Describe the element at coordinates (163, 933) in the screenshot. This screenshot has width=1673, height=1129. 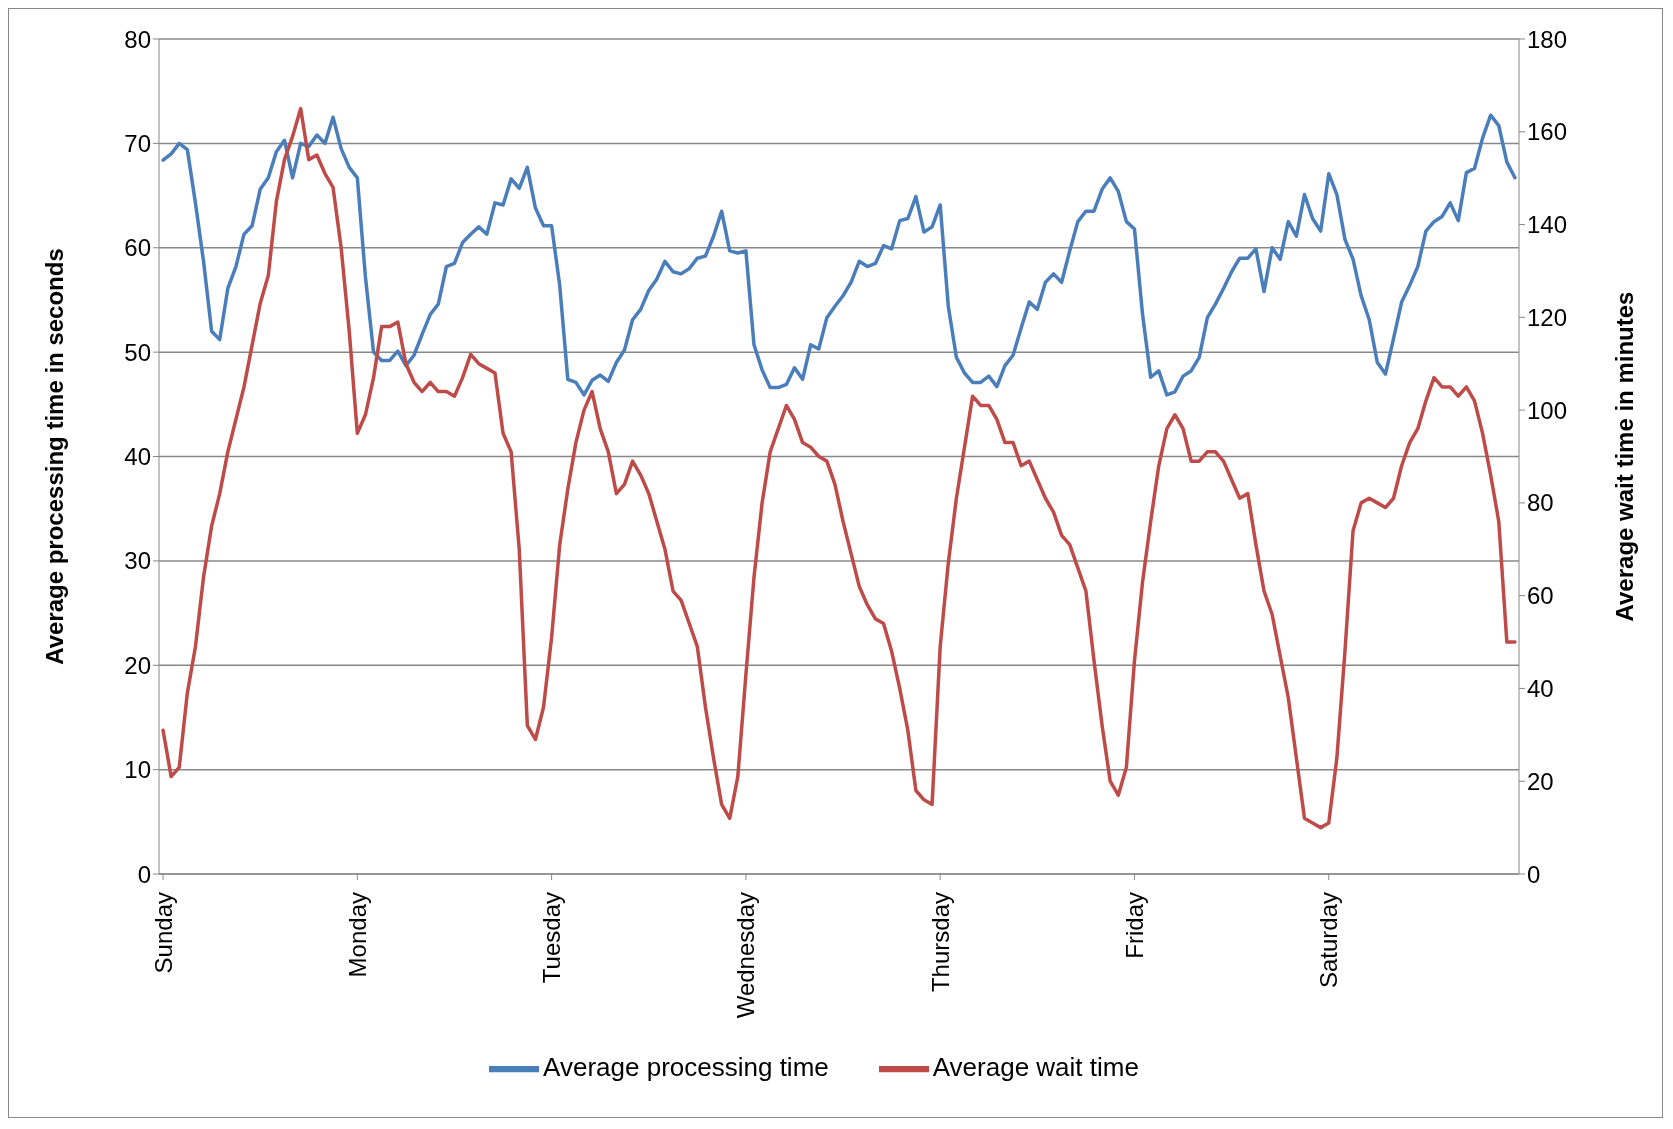
I see `x-tick-label: Sunday` at that location.